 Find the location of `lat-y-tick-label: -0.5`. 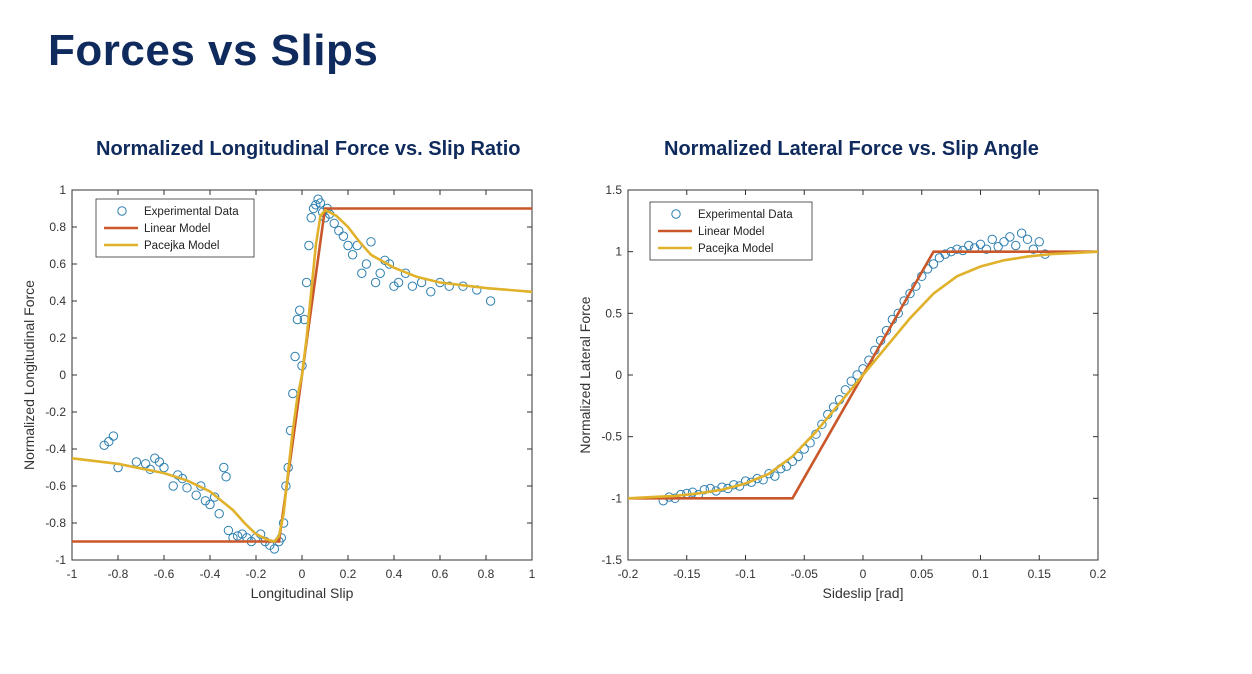

lat-y-tick-label: -0.5 is located at coordinates (611, 437).